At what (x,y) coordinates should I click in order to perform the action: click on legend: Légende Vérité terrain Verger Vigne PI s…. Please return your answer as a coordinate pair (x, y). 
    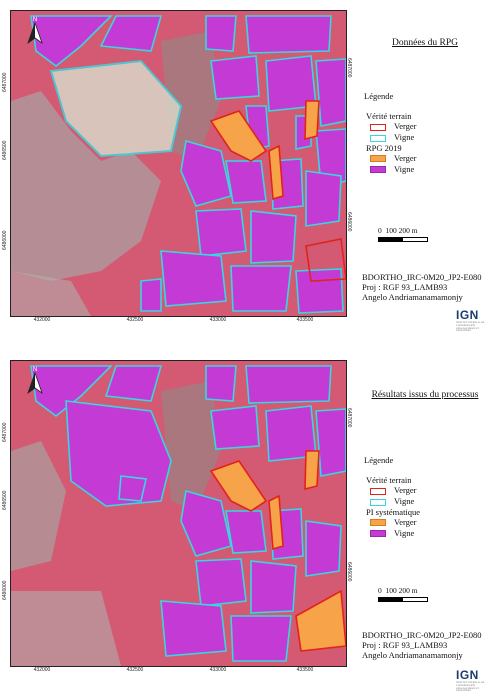
    Looking at the image, I should click on (392, 497).